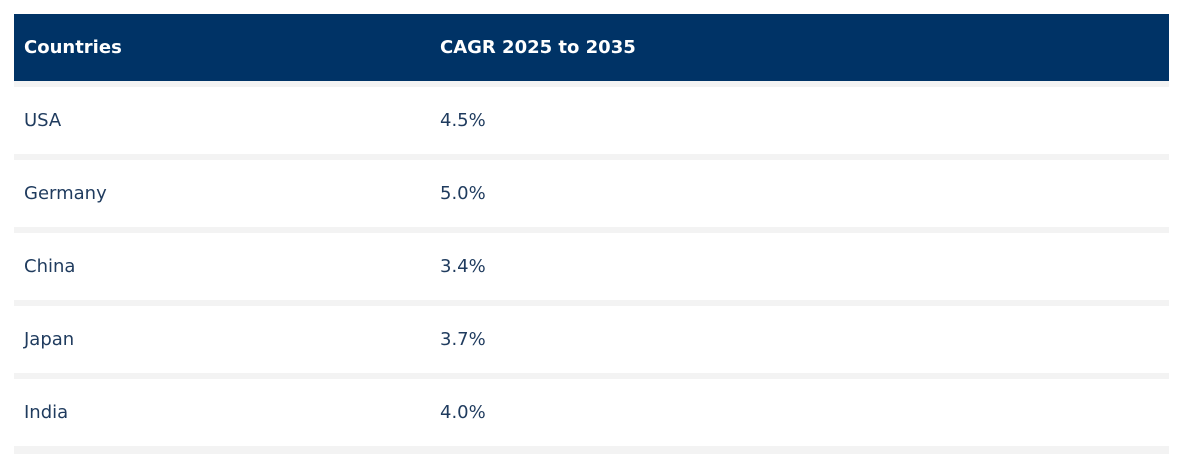 Image resolution: width=1177 pixels, height=459 pixels. Describe the element at coordinates (591, 339) in the screenshot. I see `table-row: Japan 3.7%` at that location.